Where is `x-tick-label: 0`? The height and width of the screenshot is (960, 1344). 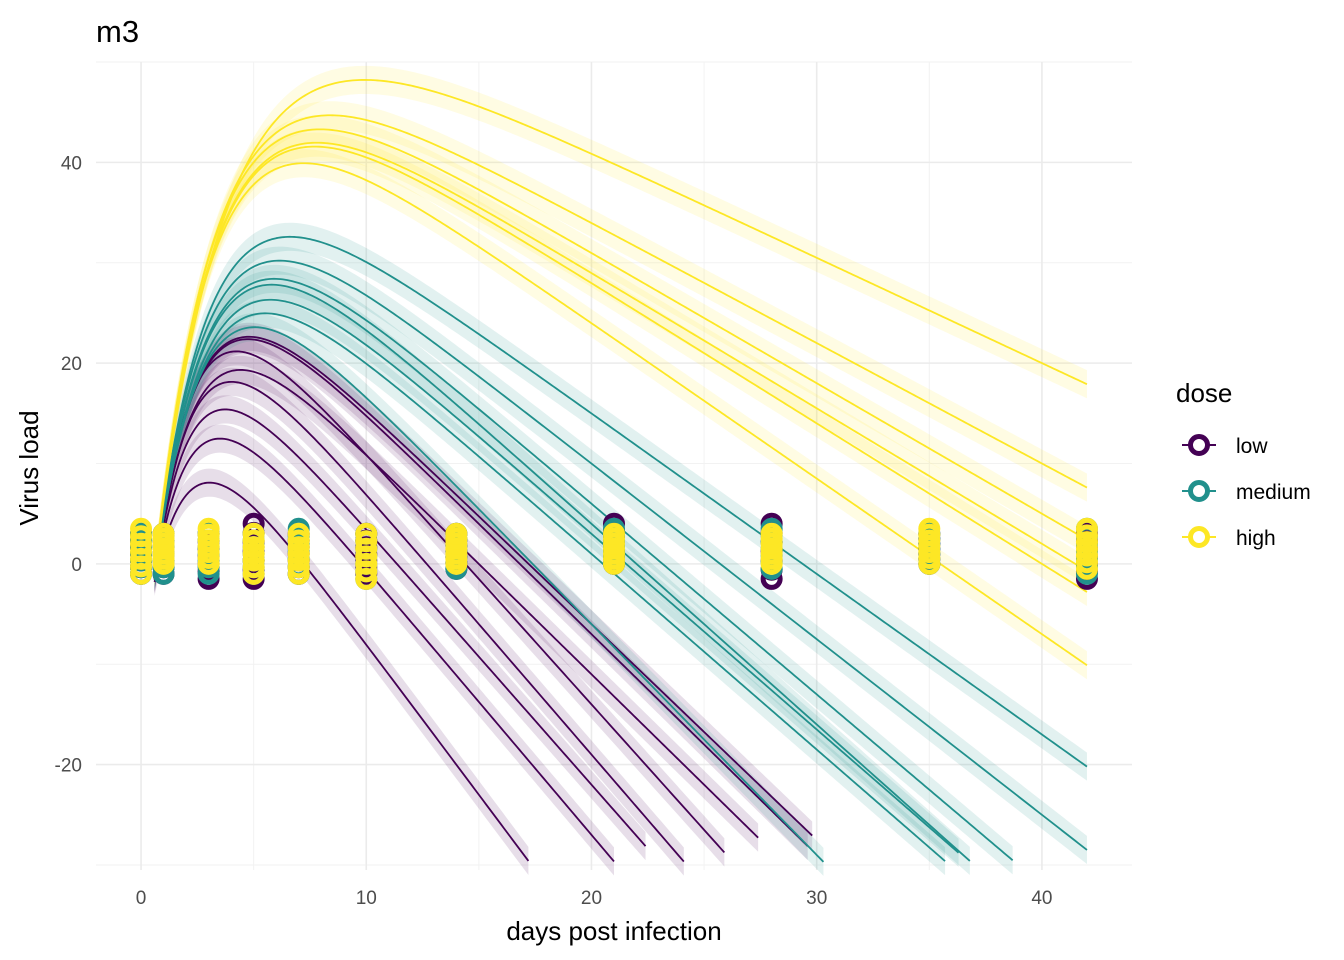
x-tick-label: 0 is located at coordinates (141, 898).